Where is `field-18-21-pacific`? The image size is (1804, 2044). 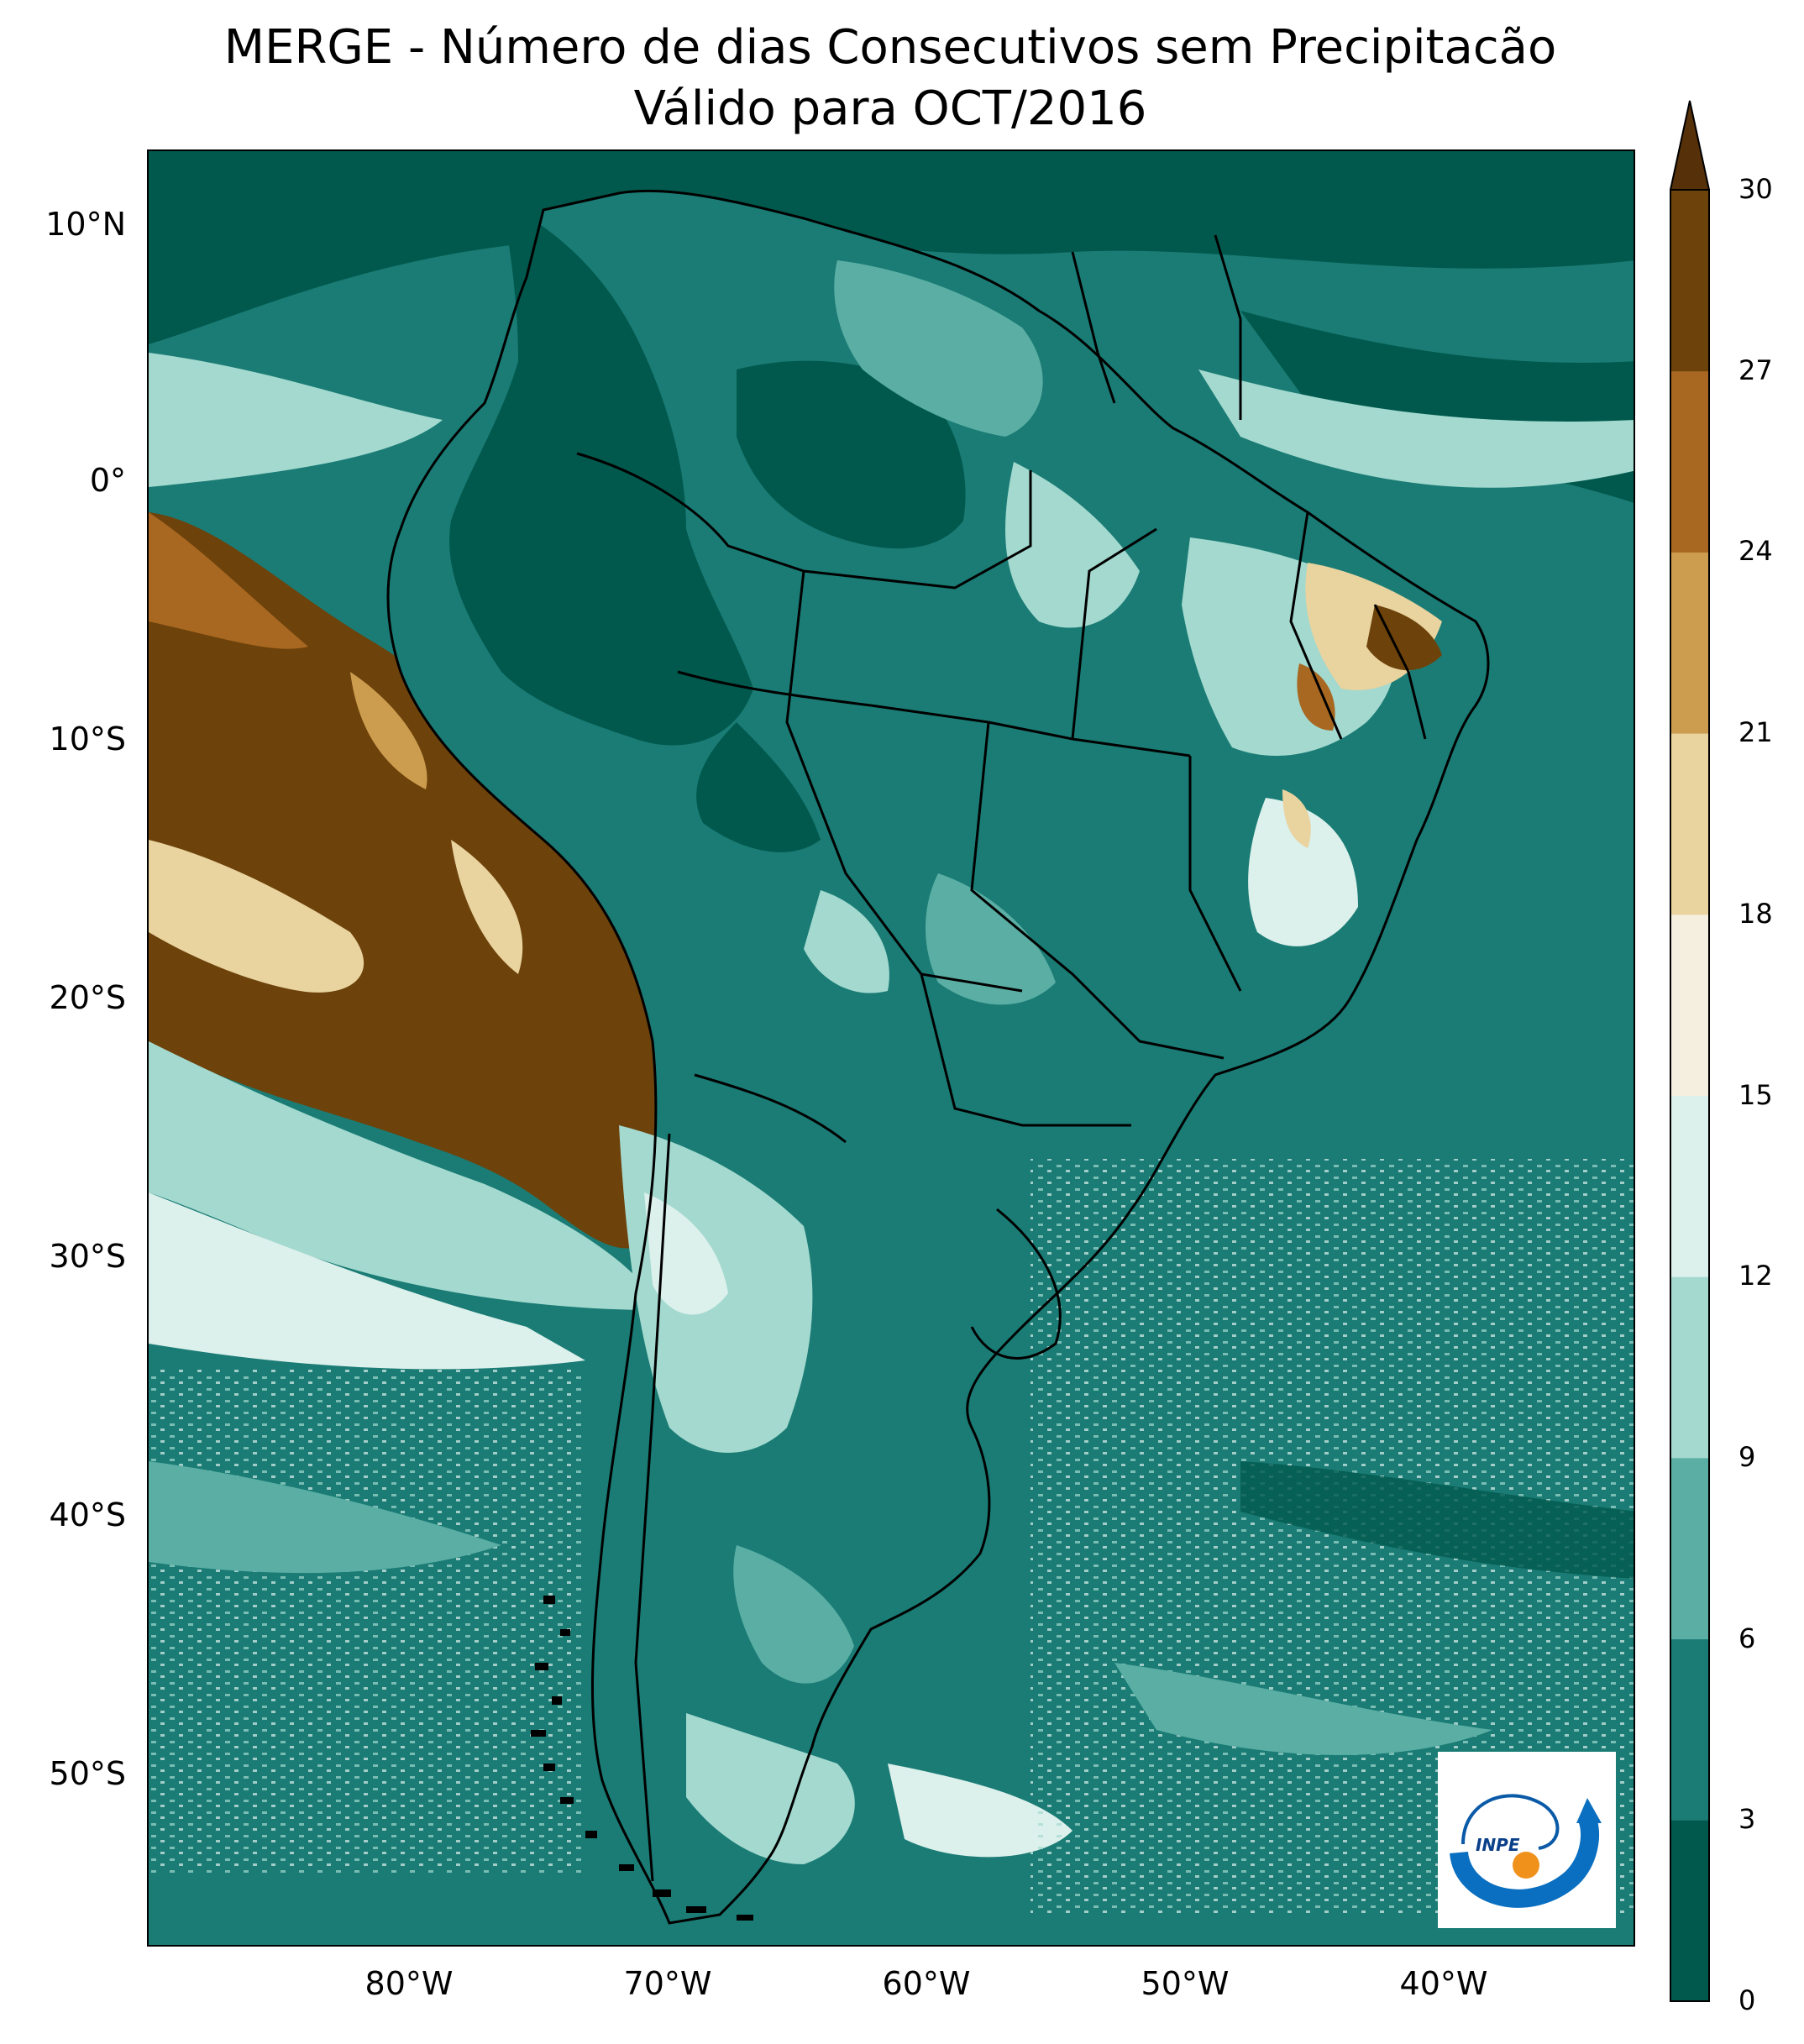 field-18-21-pacific is located at coordinates (256, 916).